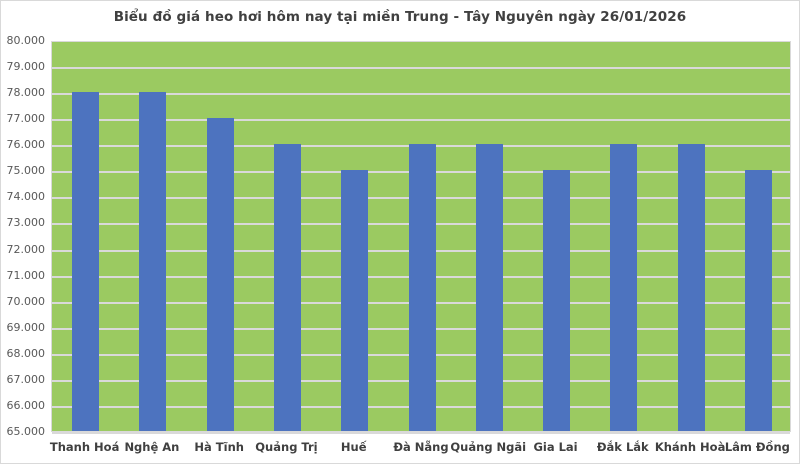 This screenshot has width=800, height=464. I want to click on x-category-label: Lâm Đồng, so click(757, 447).